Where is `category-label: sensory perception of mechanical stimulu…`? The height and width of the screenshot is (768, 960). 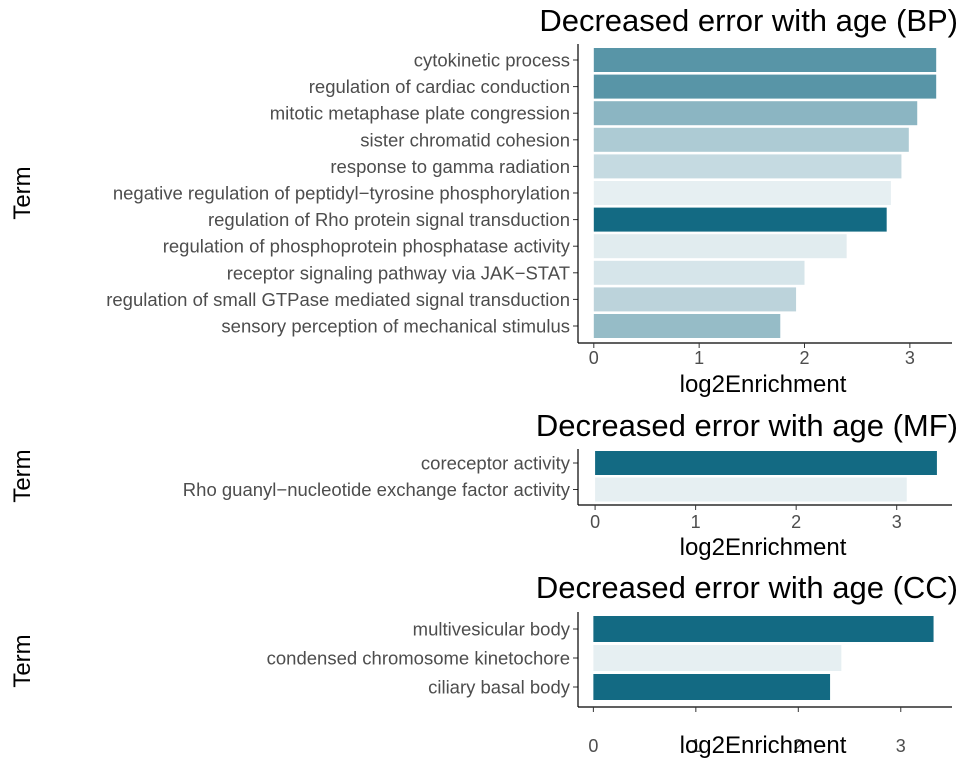
category-label: sensory perception of mechanical stimulu… is located at coordinates (395, 326).